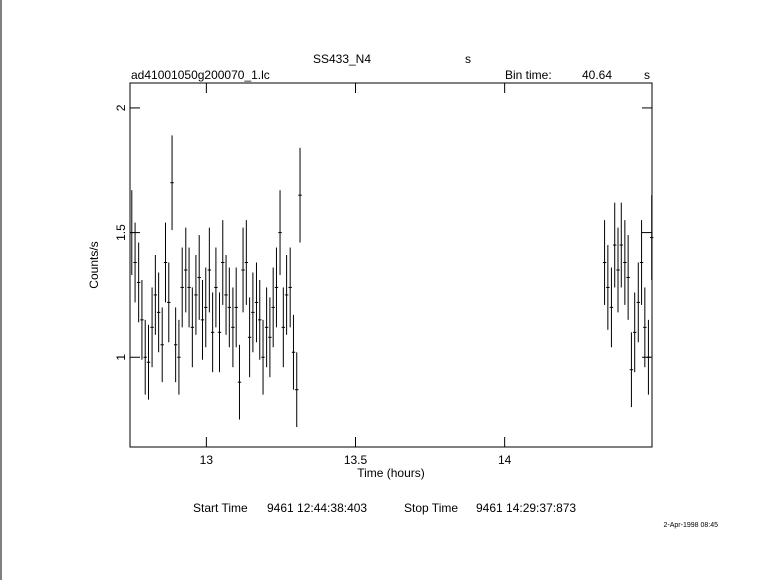  Describe the element at coordinates (342, 59) in the screenshot. I see `chart-title: SS433_N4` at that location.